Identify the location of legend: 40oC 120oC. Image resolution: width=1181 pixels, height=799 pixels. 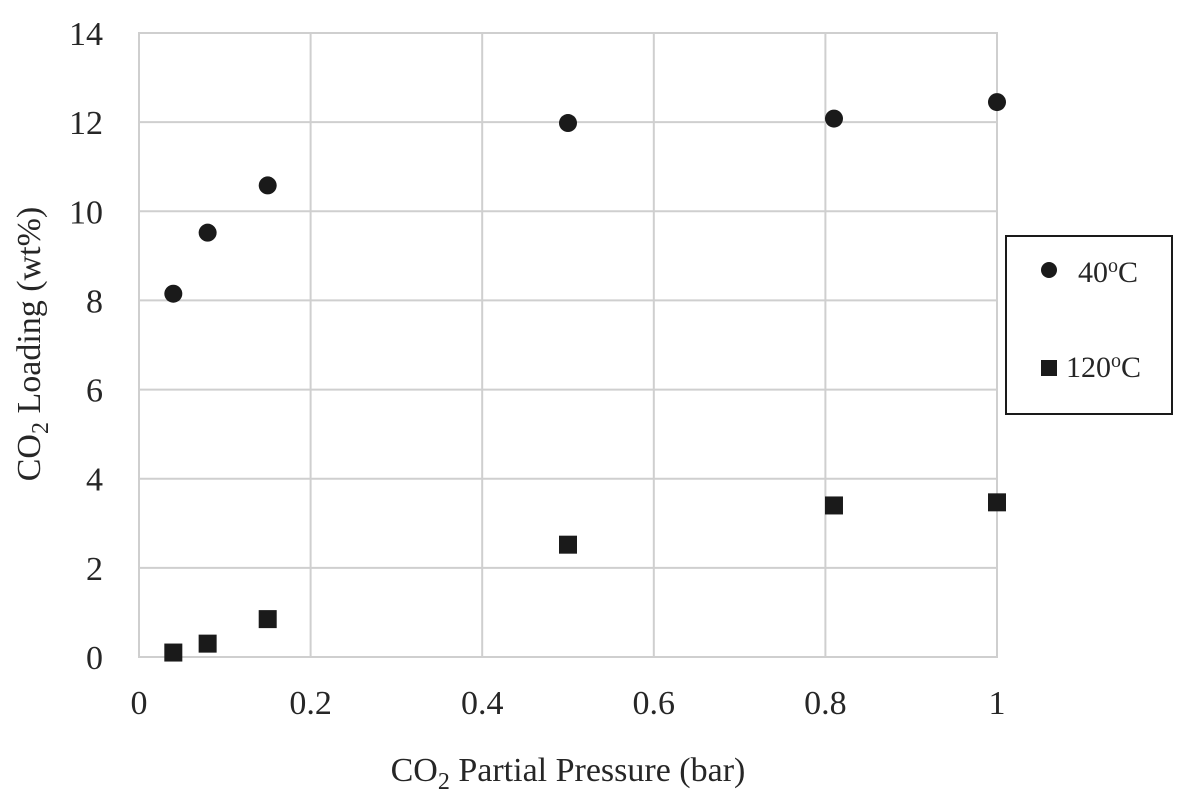
(1089, 325).